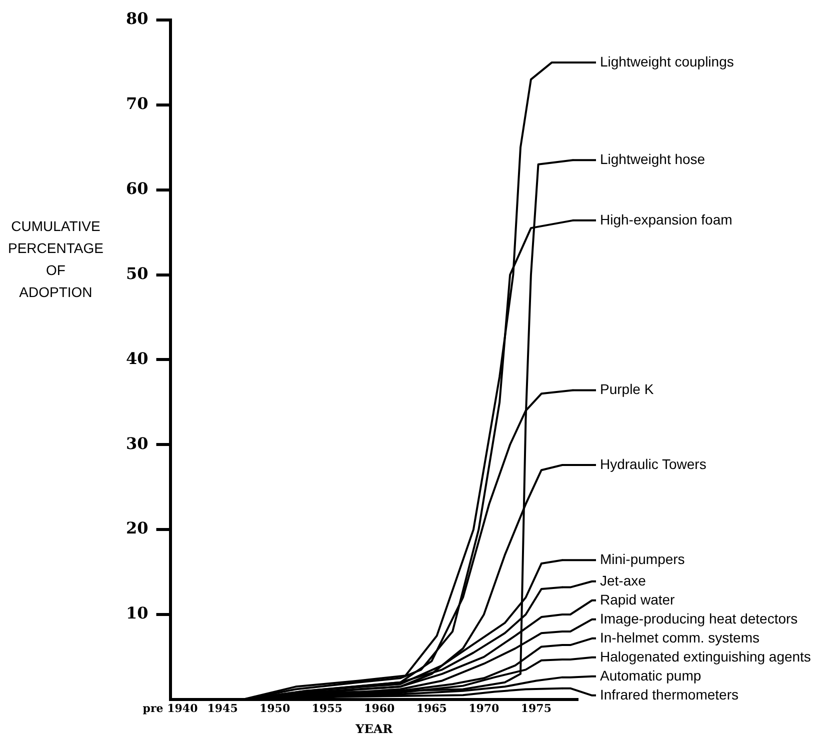 This screenshot has height=751, width=823. Describe the element at coordinates (638, 599) in the screenshot. I see `legend-label: Rapid water` at that location.